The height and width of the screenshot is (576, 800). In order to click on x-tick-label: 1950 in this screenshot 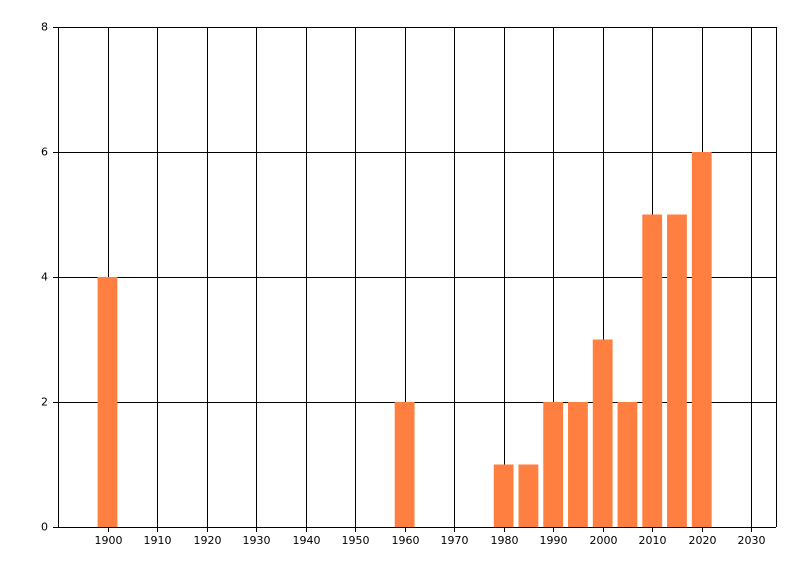, I will do `click(356, 540)`.